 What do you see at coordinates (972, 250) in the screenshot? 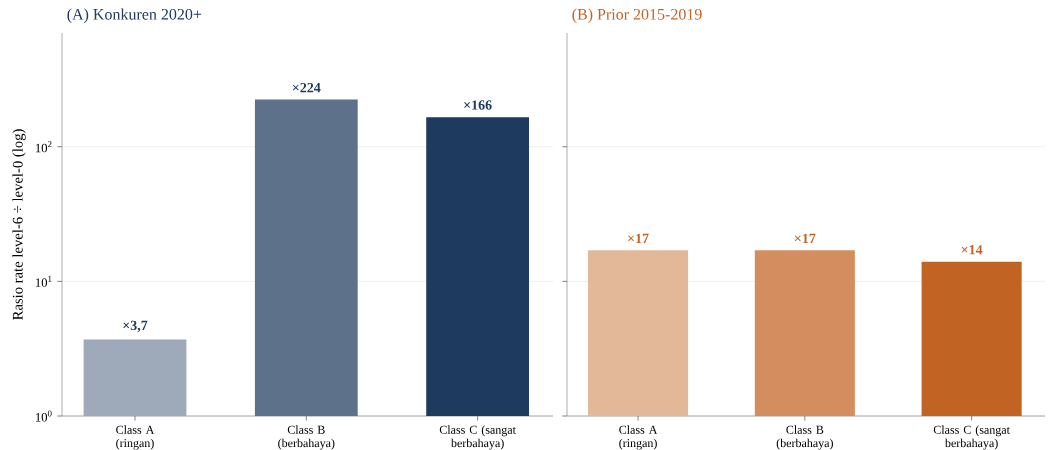
I see `data-label: ×14` at bounding box center [972, 250].